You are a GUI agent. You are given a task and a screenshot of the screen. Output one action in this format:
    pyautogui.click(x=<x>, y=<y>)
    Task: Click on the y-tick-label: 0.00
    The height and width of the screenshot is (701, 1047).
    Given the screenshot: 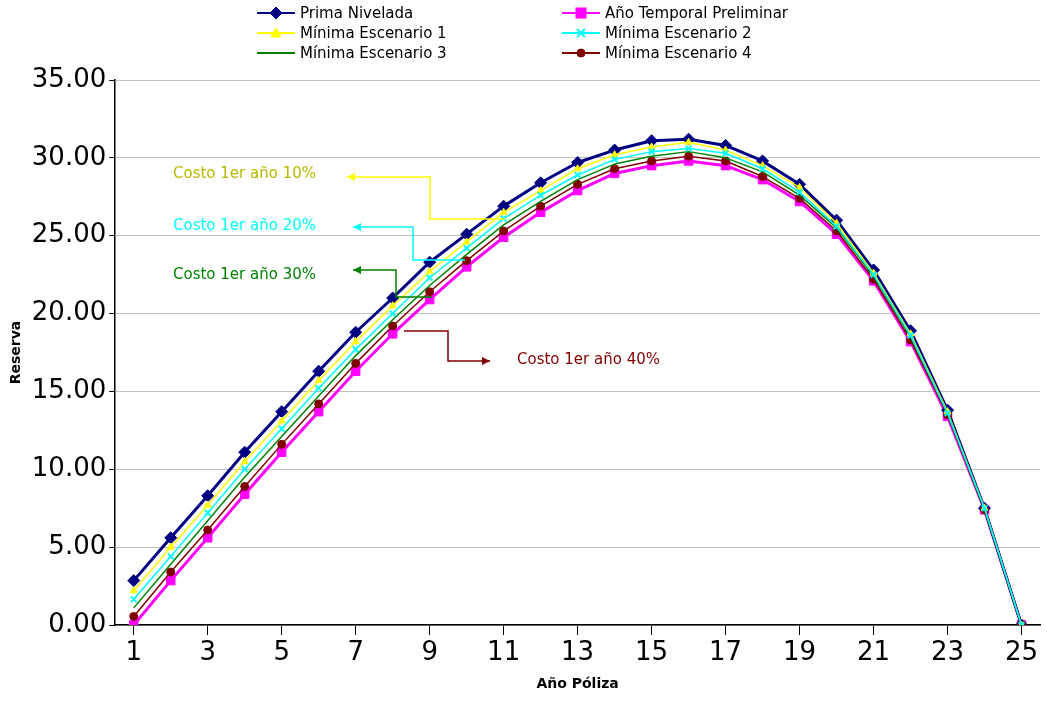 What is the action you would take?
    pyautogui.click(x=77, y=622)
    